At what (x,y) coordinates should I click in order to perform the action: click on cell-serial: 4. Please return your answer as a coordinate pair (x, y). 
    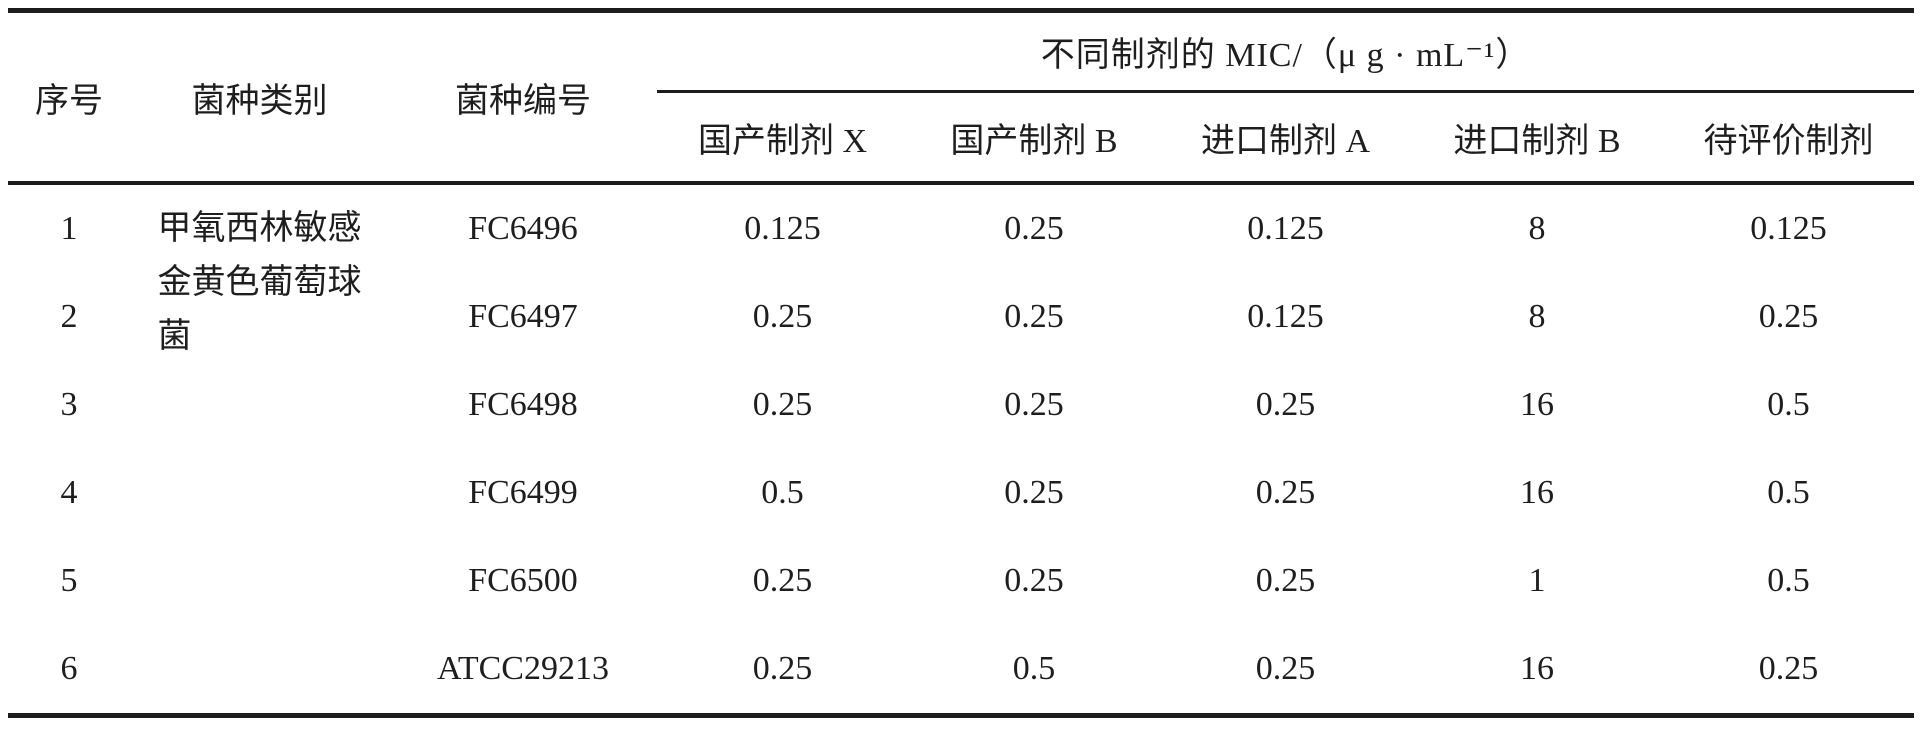
    Looking at the image, I should click on (69, 492).